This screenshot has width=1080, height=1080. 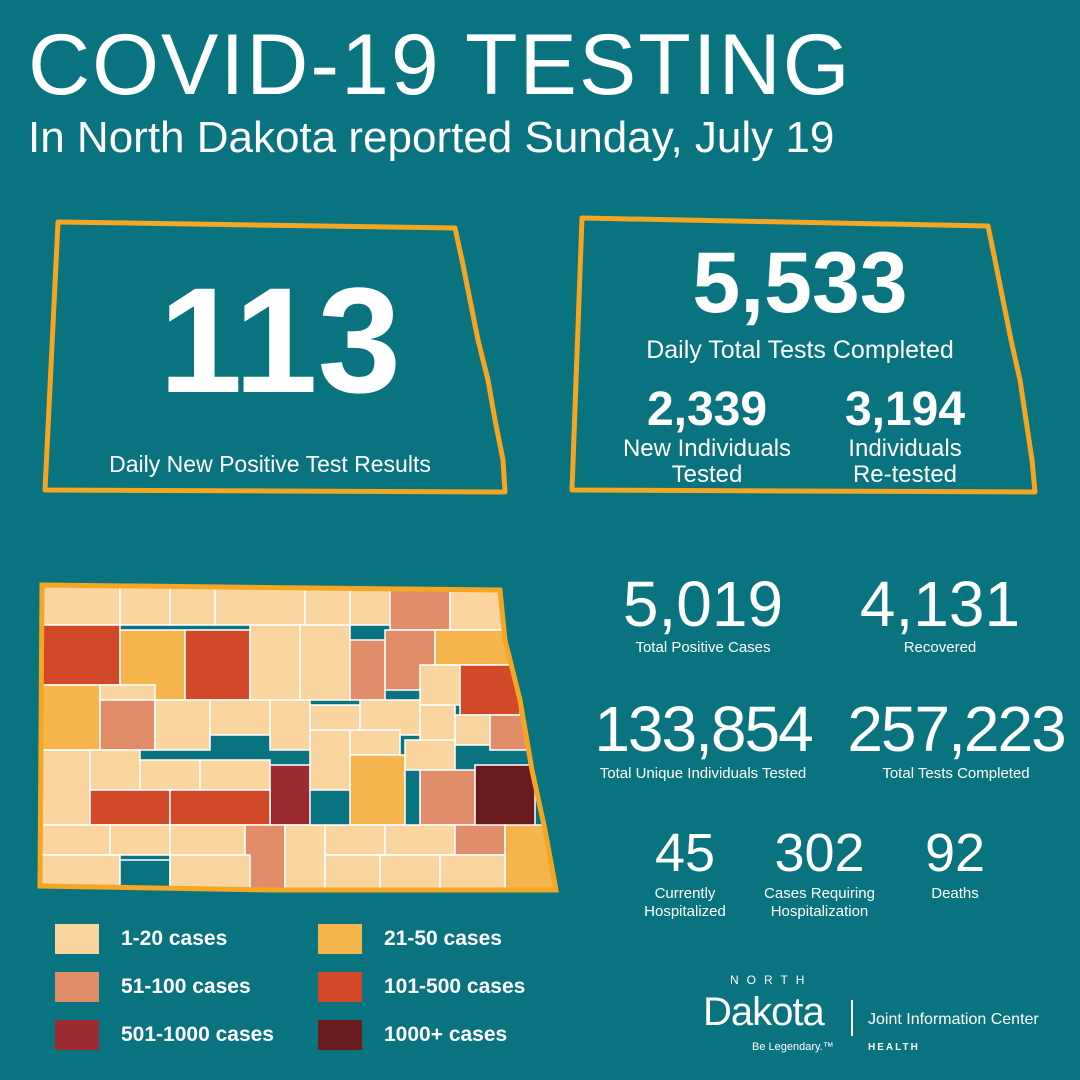 I want to click on recovered-value: 4,131, so click(x=940, y=604).